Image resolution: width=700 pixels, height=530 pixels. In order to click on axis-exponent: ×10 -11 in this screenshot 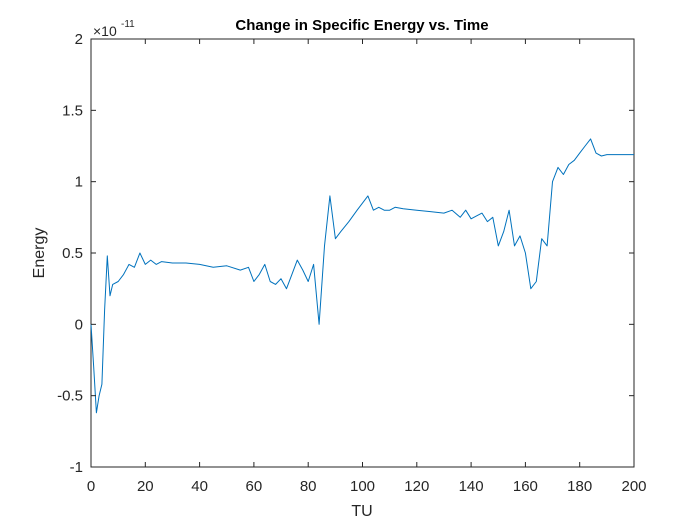, I will do `click(114, 29)`.